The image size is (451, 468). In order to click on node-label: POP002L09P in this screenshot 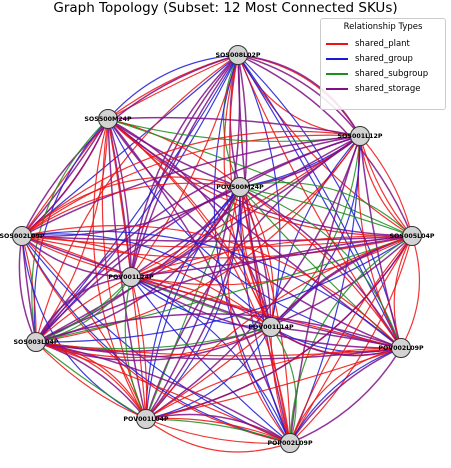, I will do `click(290, 443)`.